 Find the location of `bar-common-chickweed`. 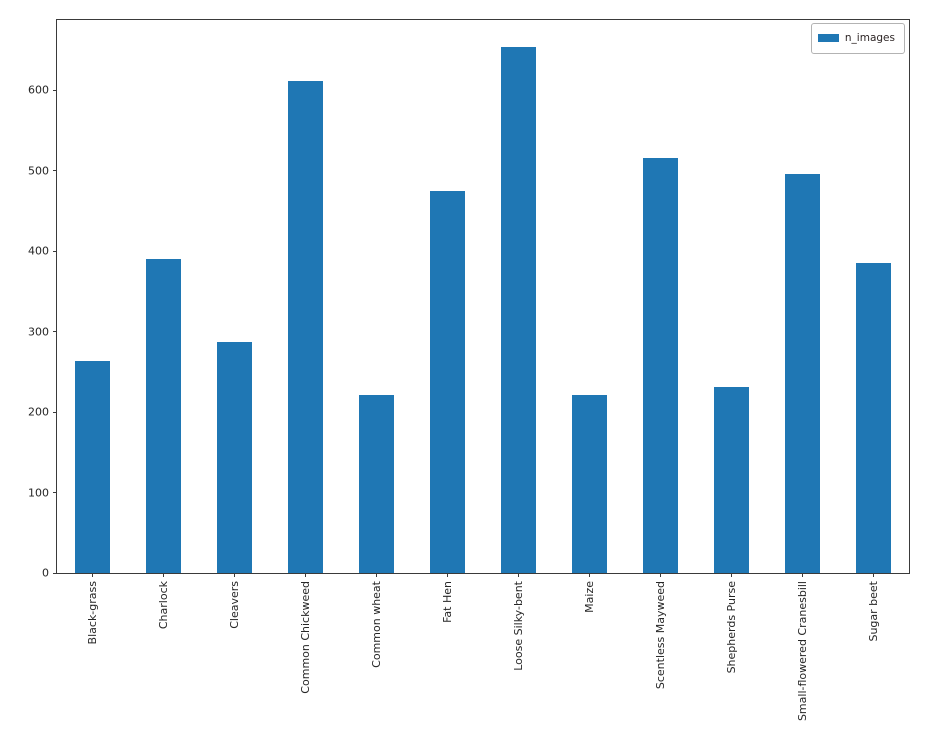

bar-common-chickweed is located at coordinates (305, 327).